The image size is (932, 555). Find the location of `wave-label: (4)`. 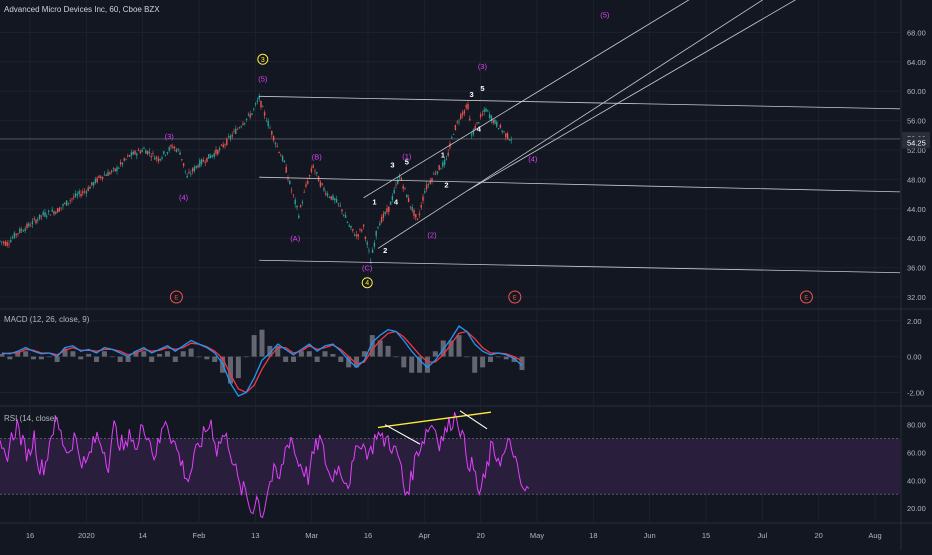

wave-label: (4) is located at coordinates (184, 197).